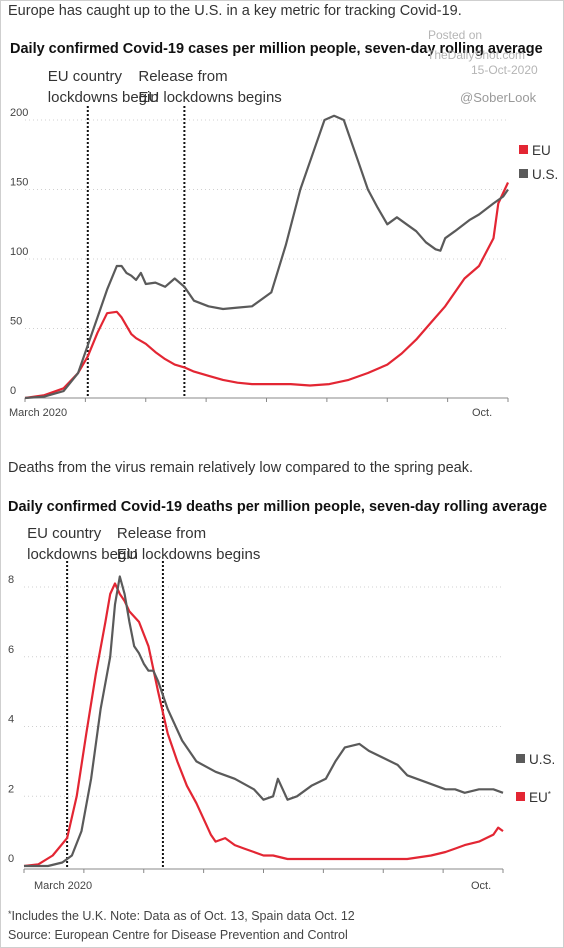 Image resolution: width=564 pixels, height=948 pixels. What do you see at coordinates (82, 554) in the screenshot?
I see `deaths-marker-label-1: lockdowns begin` at bounding box center [82, 554].